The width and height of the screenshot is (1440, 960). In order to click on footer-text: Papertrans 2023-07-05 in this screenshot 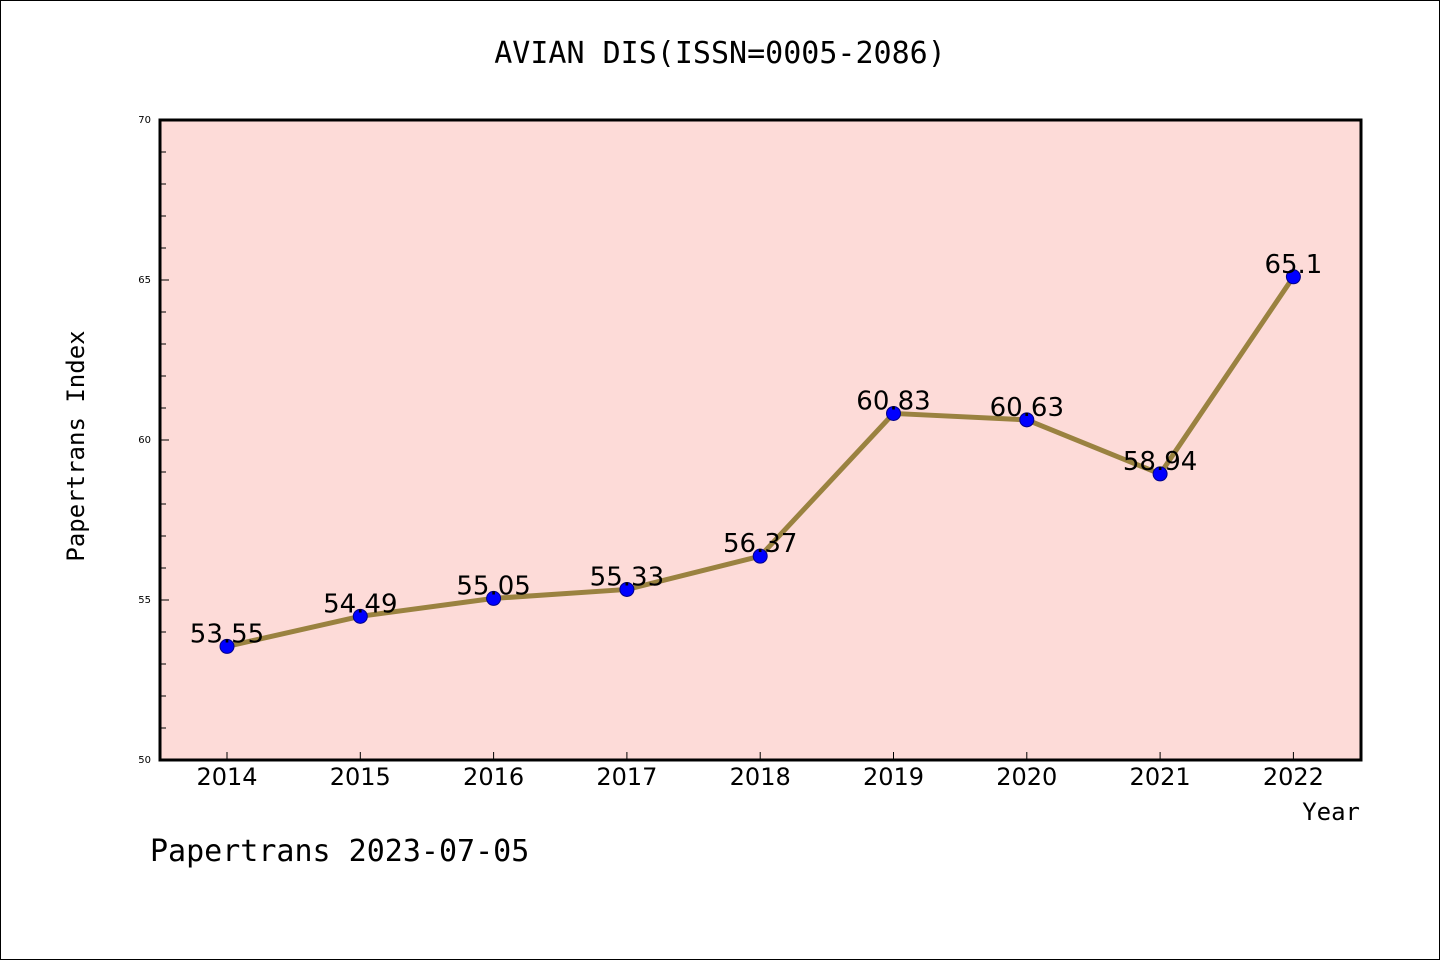, I will do `click(340, 851)`.